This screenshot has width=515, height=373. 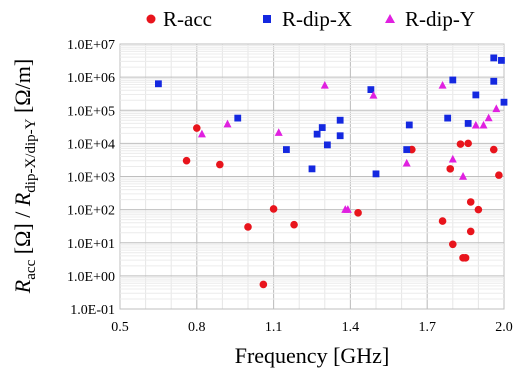 I want to click on legend-marker-r-dip-x, so click(x=267, y=19).